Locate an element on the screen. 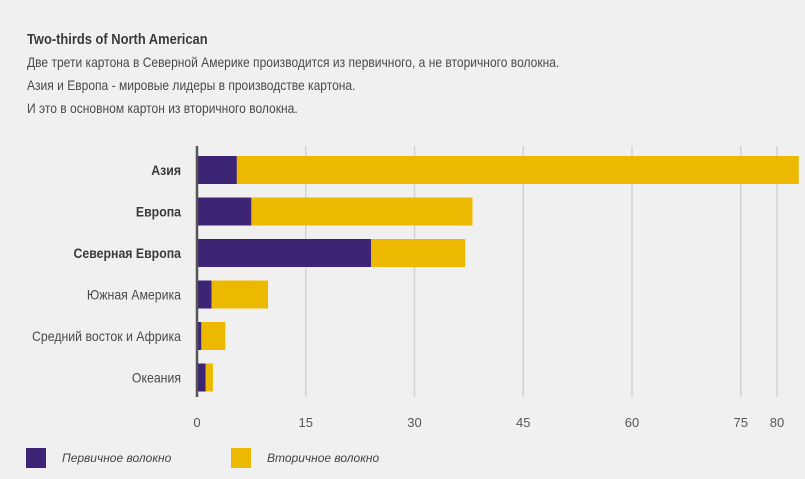 This screenshot has width=805, height=479. category-label: Европа is located at coordinates (159, 212).